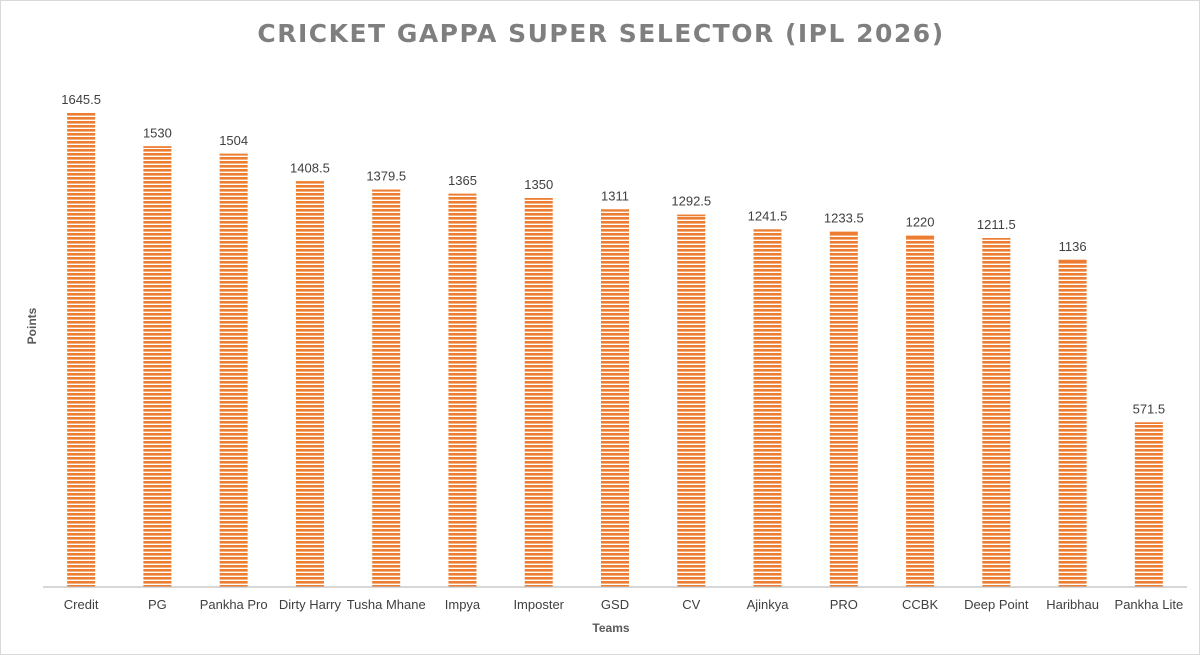 This screenshot has width=1200, height=655. Describe the element at coordinates (615, 604) in the screenshot. I see `x-tick-label: GSD` at that location.